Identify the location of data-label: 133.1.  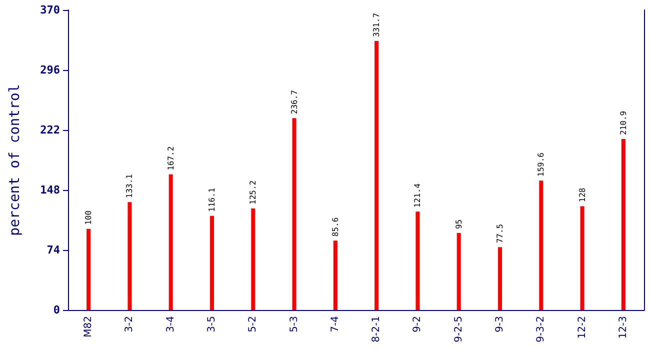
(129, 186).